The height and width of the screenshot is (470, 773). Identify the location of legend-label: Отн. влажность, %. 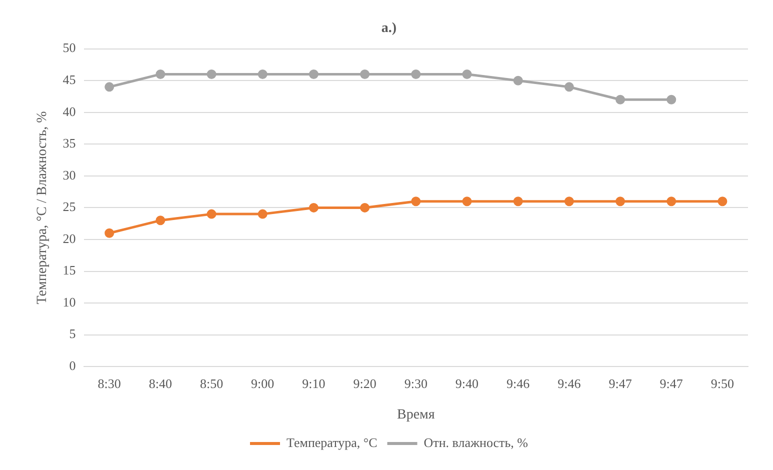
(476, 442).